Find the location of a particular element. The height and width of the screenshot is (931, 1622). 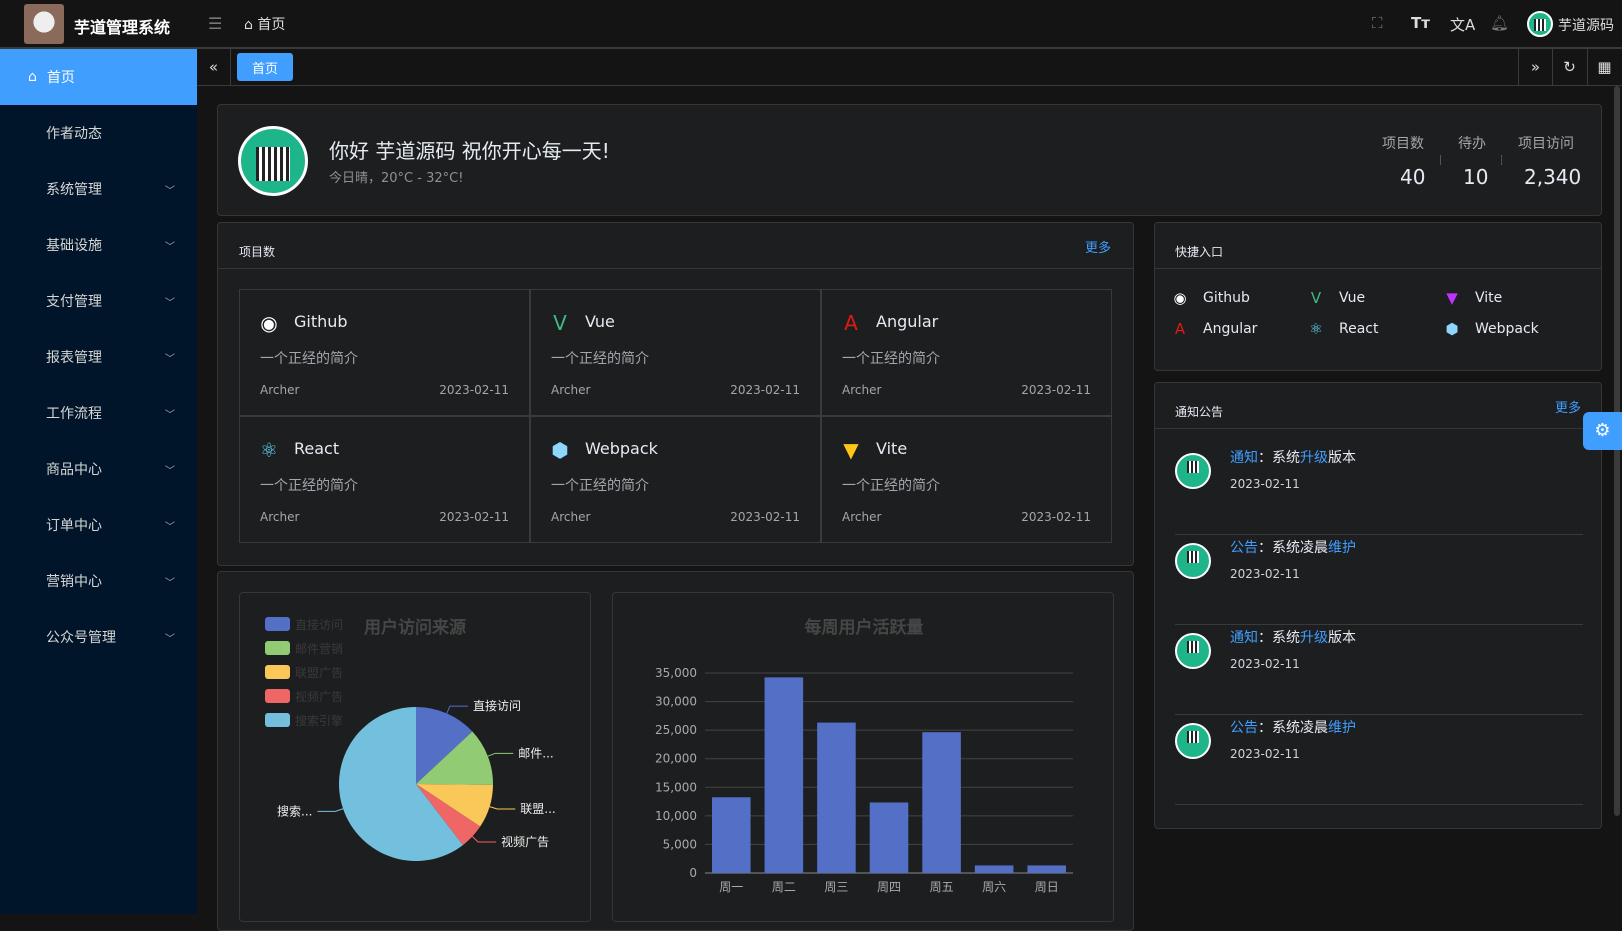

scroll-right-icon: » is located at coordinates (1535, 67).